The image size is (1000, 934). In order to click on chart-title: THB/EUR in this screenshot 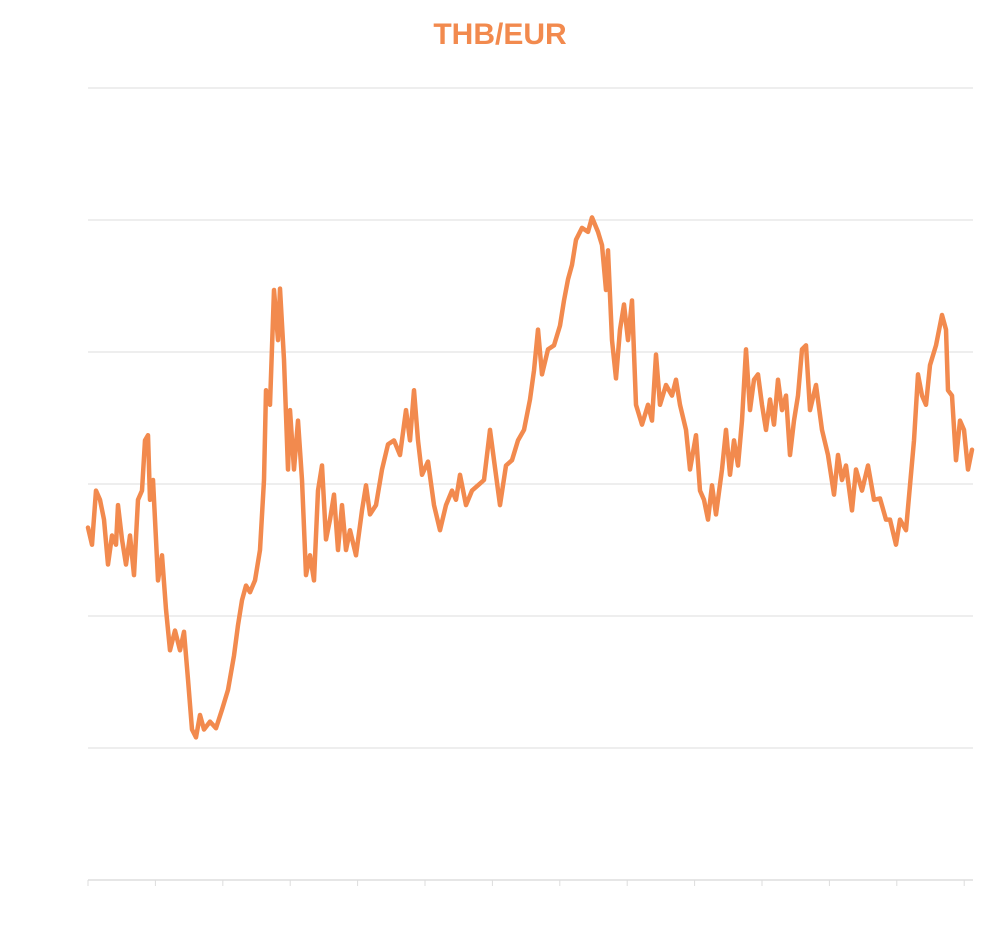, I will do `click(500, 34)`.